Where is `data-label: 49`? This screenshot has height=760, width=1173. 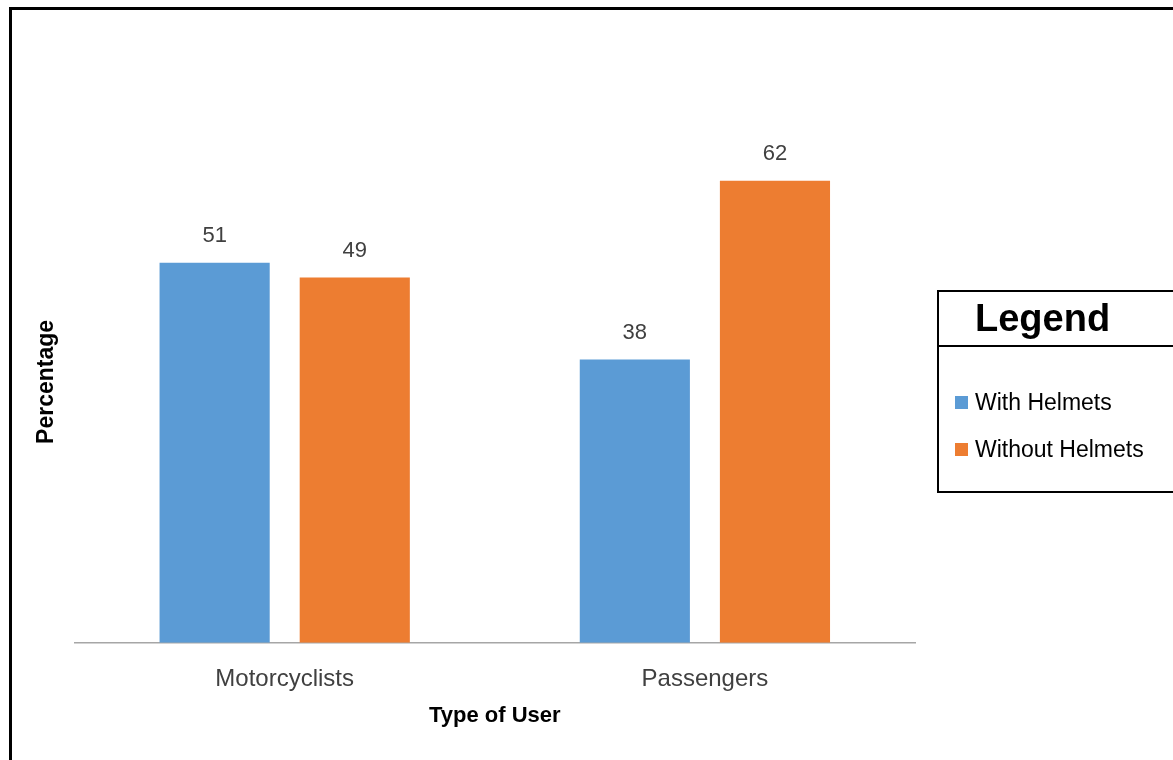
data-label: 49 is located at coordinates (355, 249).